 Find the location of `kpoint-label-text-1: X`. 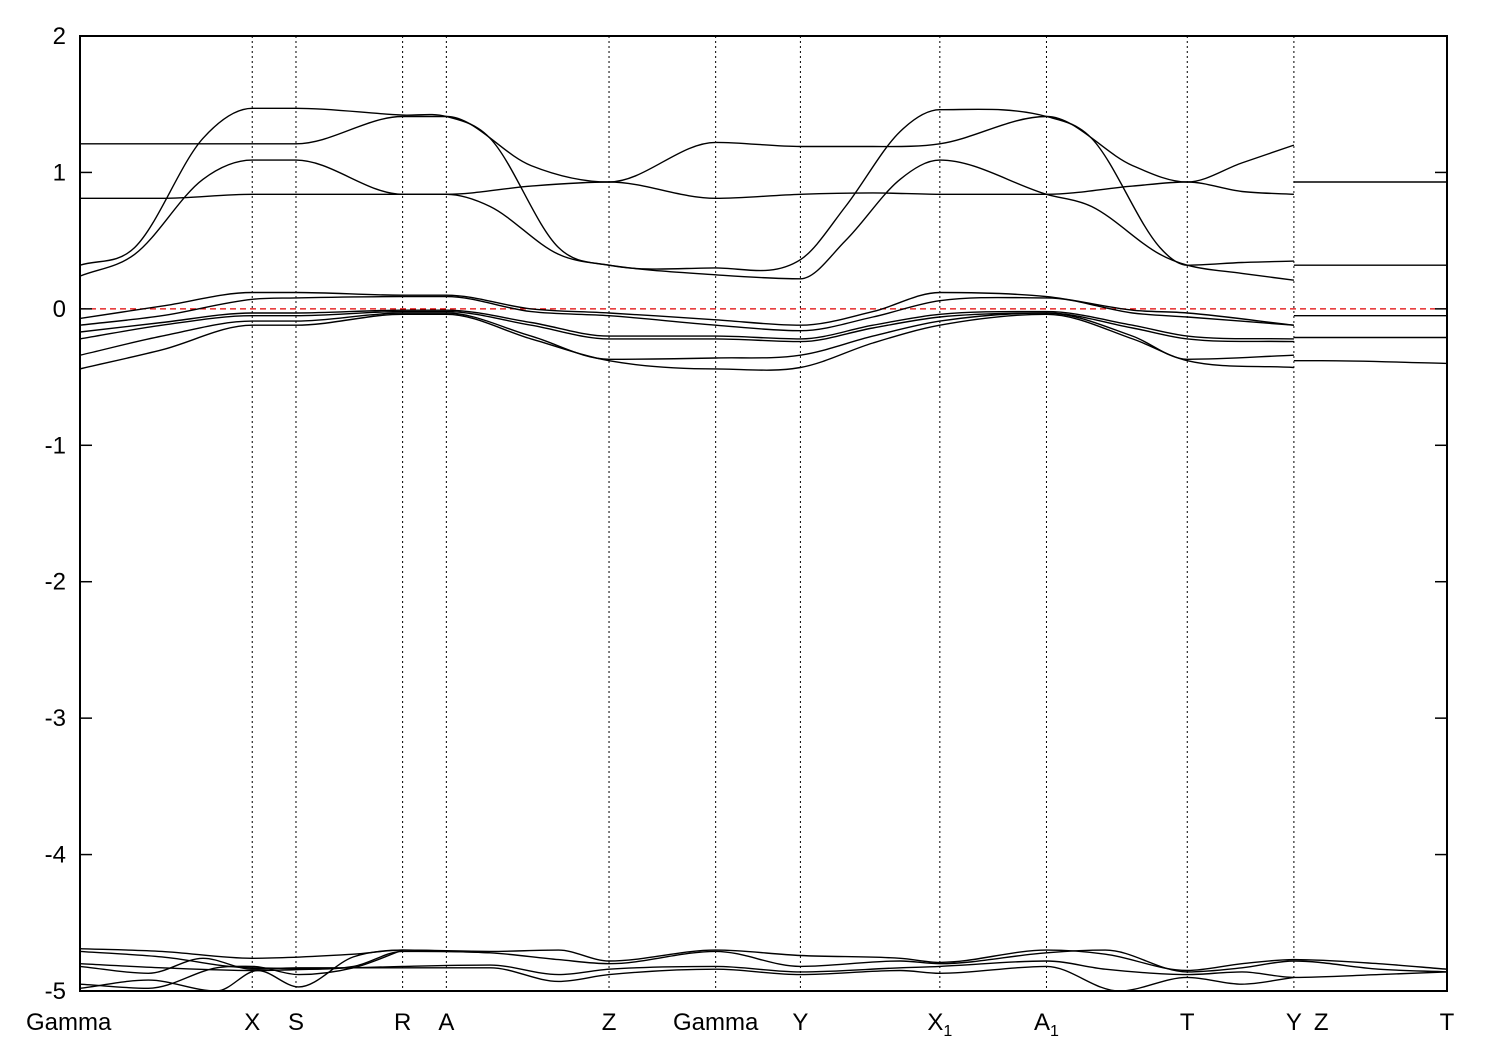

kpoint-label-text-1: X is located at coordinates (252, 1022).